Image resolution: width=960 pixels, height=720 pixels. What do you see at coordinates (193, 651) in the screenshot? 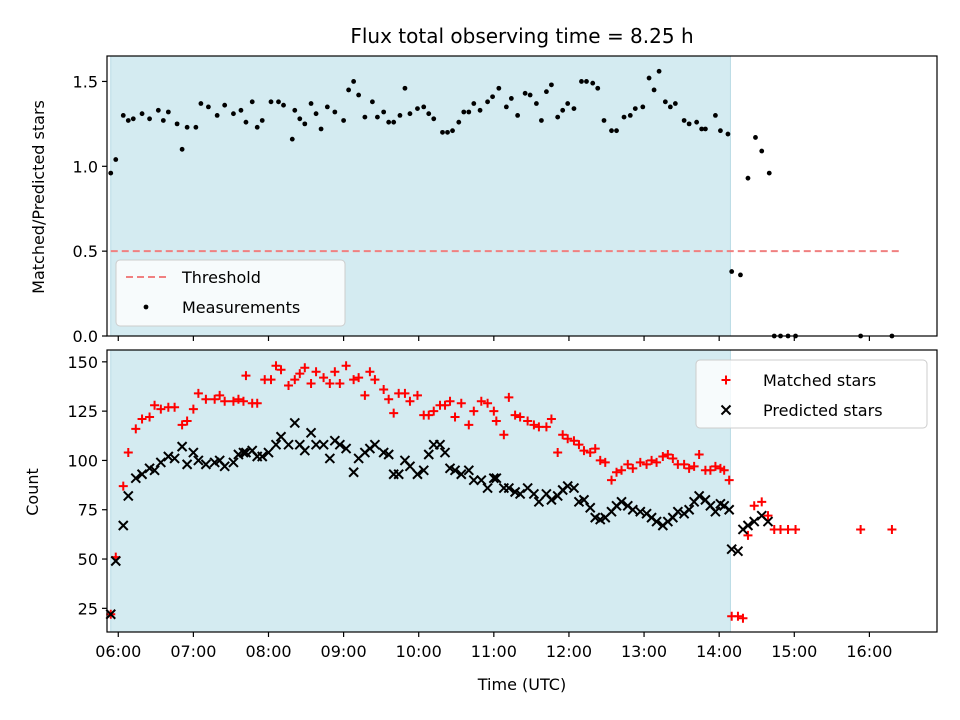
I see `x-tick-label: 07:00` at bounding box center [193, 651].